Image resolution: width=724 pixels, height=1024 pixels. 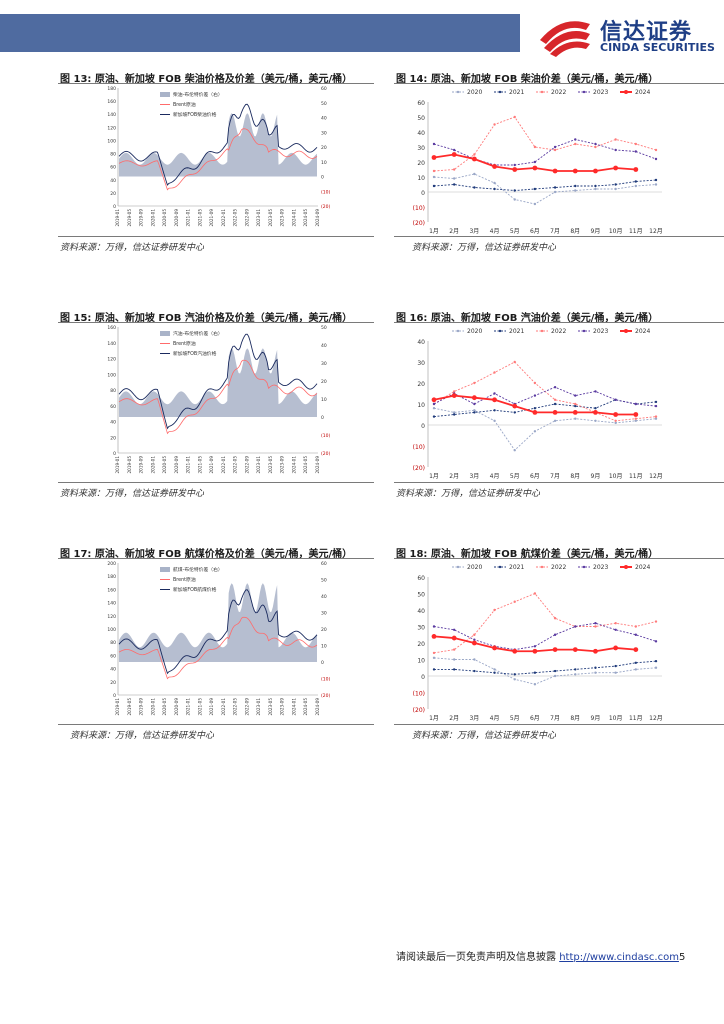 What do you see at coordinates (616, 476) in the screenshot?
I see `x-tick-label: 10月` at bounding box center [616, 476].